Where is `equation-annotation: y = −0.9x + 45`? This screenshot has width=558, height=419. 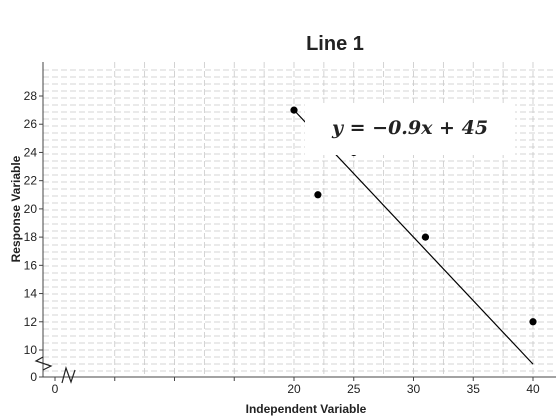
equation-annotation: y = −0.9x + 45 is located at coordinates (409, 128).